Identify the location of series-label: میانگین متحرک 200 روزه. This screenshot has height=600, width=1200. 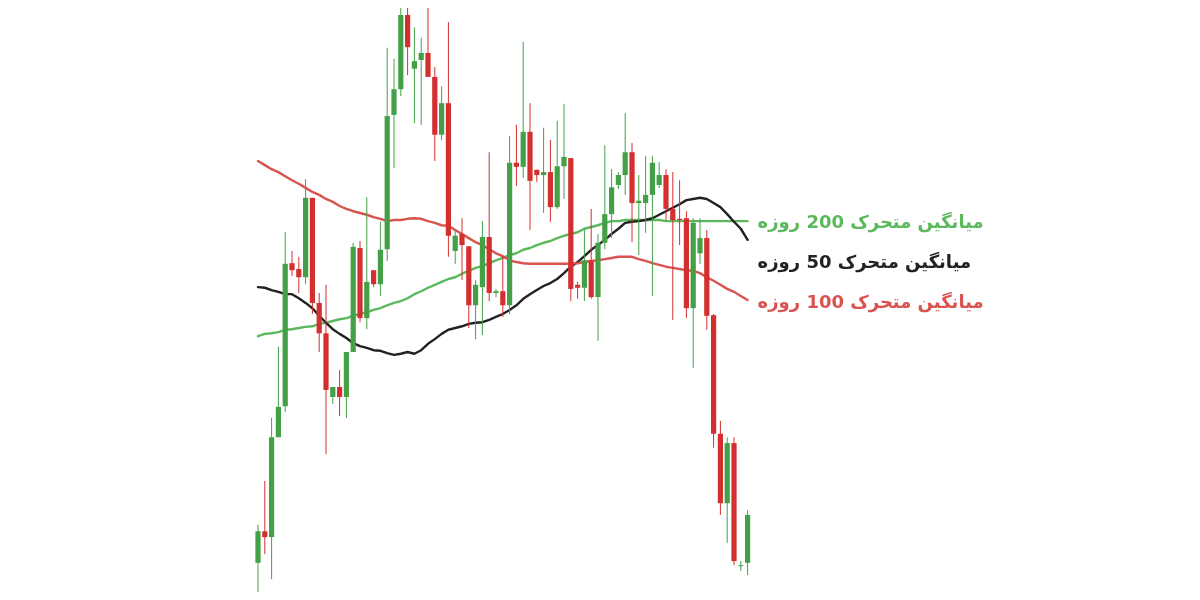
(870, 222).